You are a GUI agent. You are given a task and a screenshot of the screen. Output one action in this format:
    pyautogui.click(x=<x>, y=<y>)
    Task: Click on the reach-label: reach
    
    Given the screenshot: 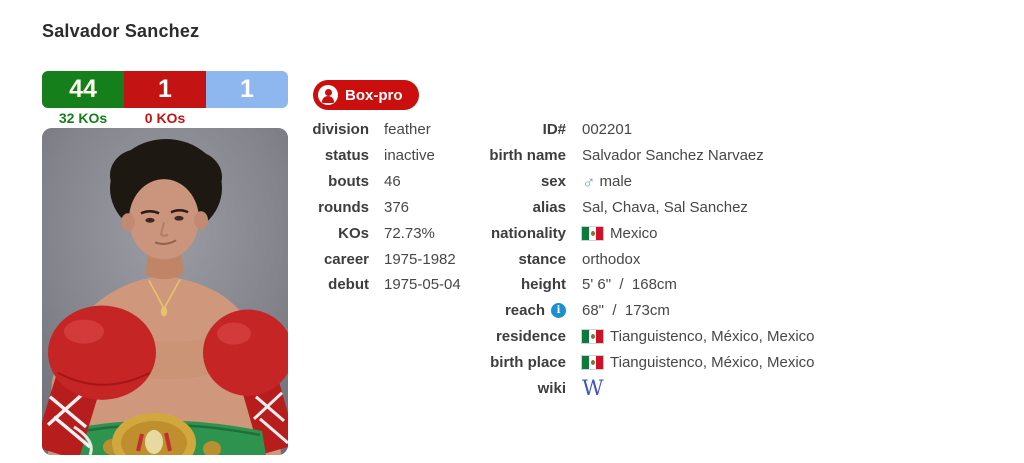 What is the action you would take?
    pyautogui.click(x=524, y=311)
    